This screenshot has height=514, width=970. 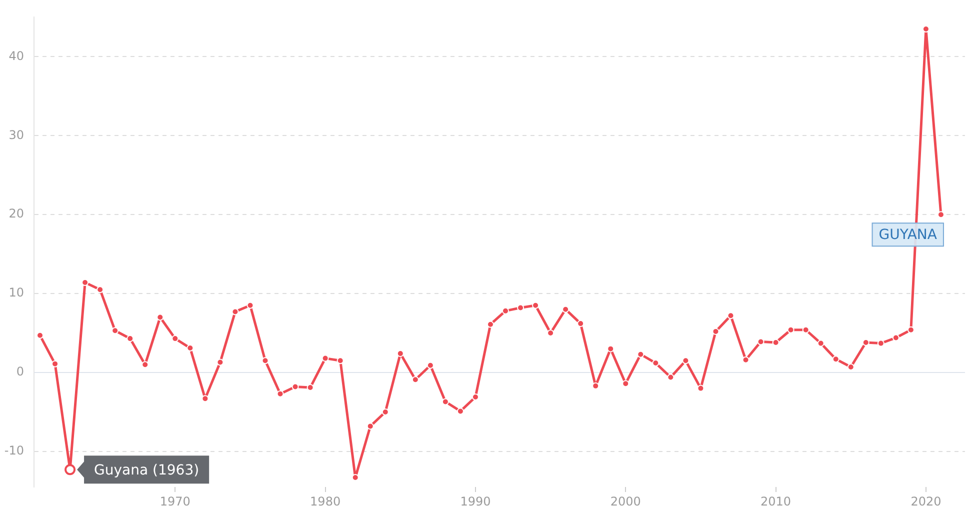 What do you see at coordinates (16, 55) in the screenshot?
I see `y-tick-label: 40` at bounding box center [16, 55].